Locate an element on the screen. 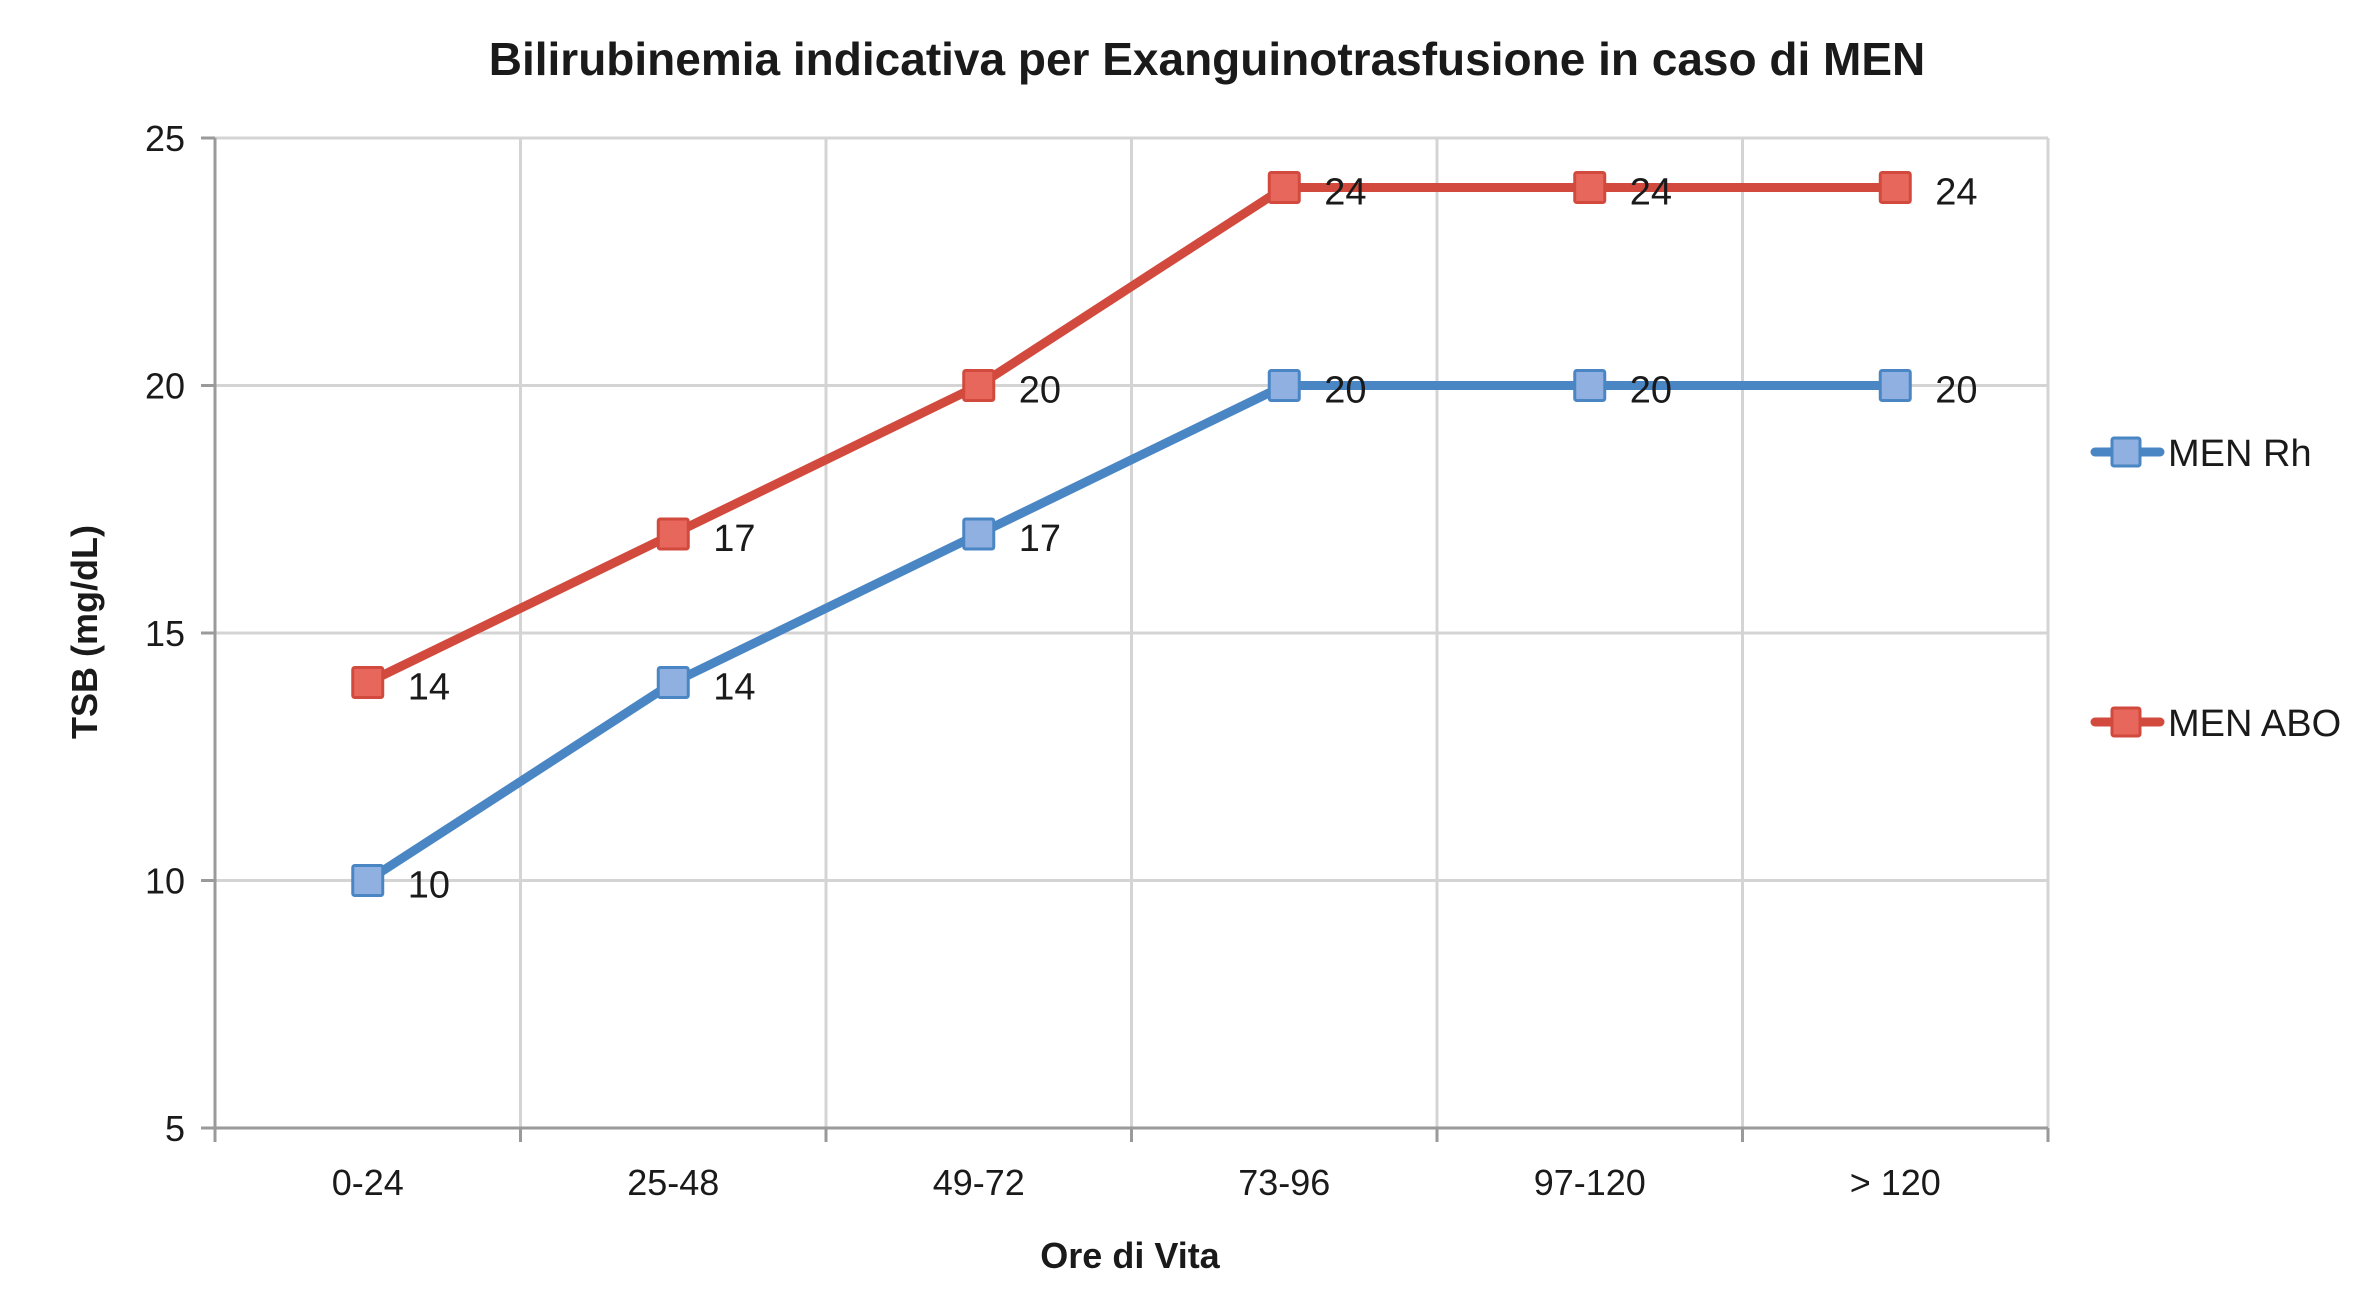  y-tick-label: 15 is located at coordinates (165, 633).